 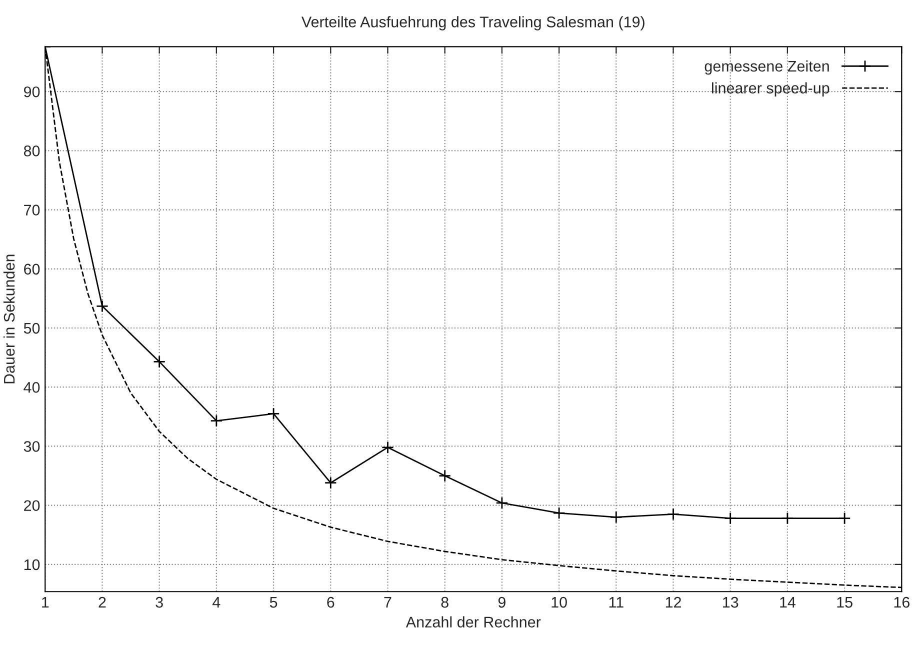 What do you see at coordinates (472, 23) in the screenshot?
I see `chart-title: Verteilte Ausfuehrung des Traveling Salesman (19)` at bounding box center [472, 23].